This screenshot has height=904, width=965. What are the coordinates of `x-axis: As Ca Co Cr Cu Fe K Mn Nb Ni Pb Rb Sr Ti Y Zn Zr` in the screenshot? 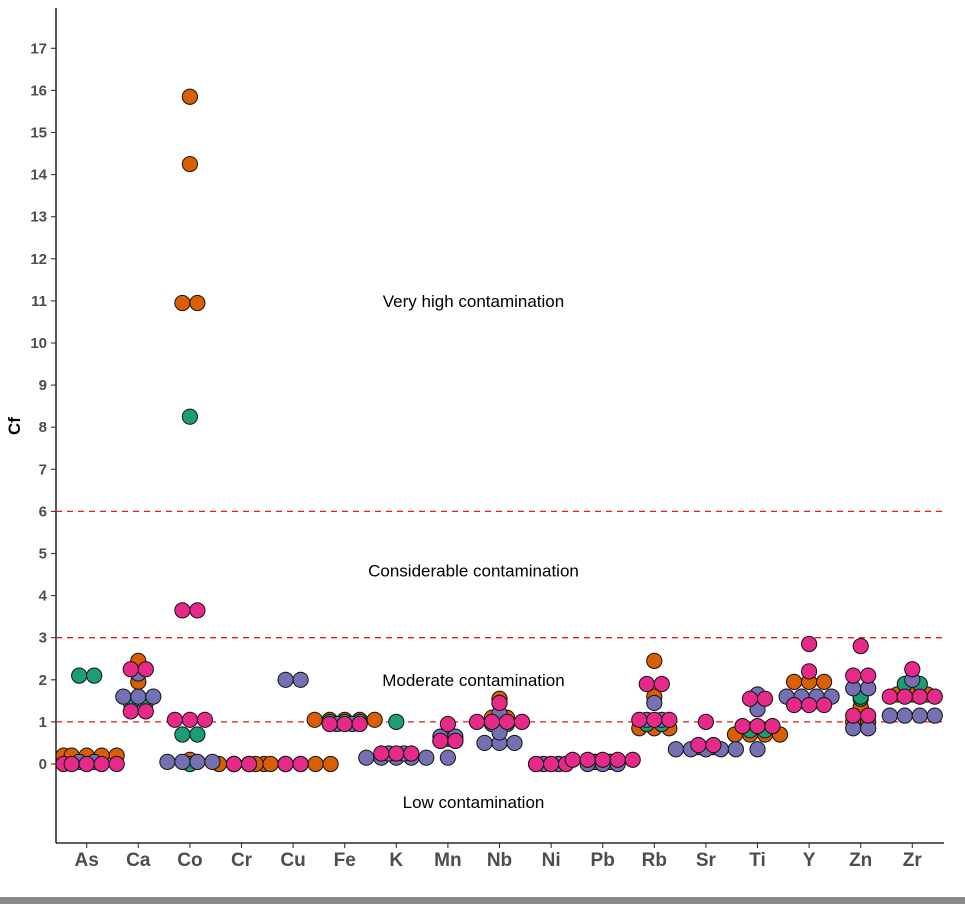 It's located at (500, 856).